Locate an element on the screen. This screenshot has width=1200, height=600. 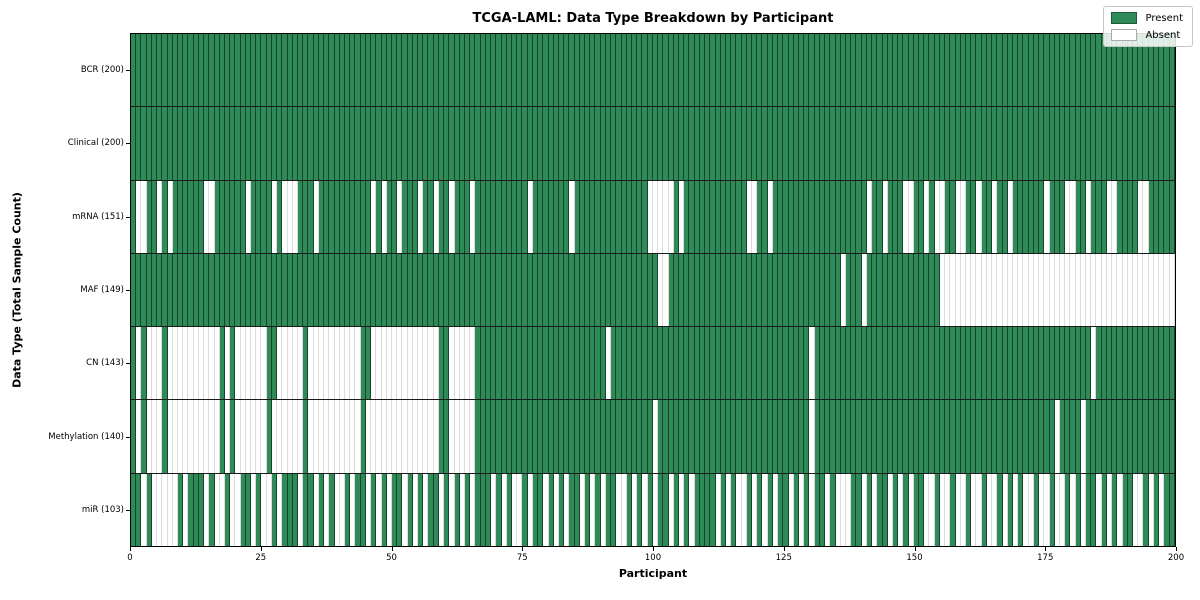
legend-entry-present: Present is located at coordinates (1147, 18).